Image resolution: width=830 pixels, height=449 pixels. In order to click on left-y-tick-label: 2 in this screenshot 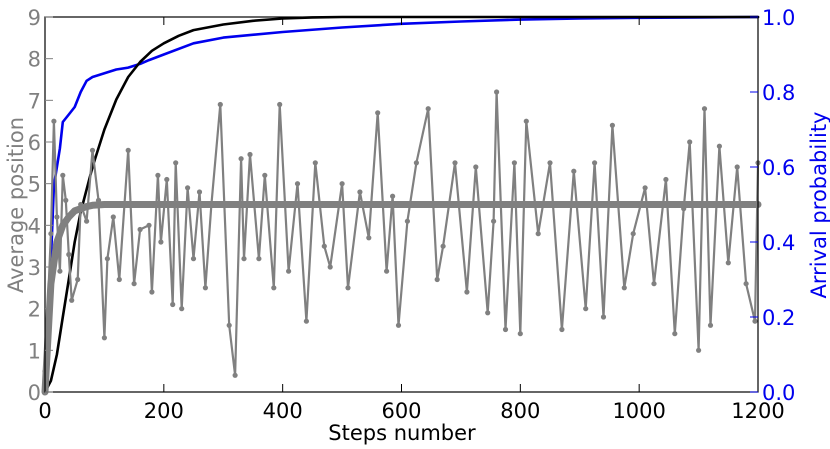, I will do `click(34, 310)`.